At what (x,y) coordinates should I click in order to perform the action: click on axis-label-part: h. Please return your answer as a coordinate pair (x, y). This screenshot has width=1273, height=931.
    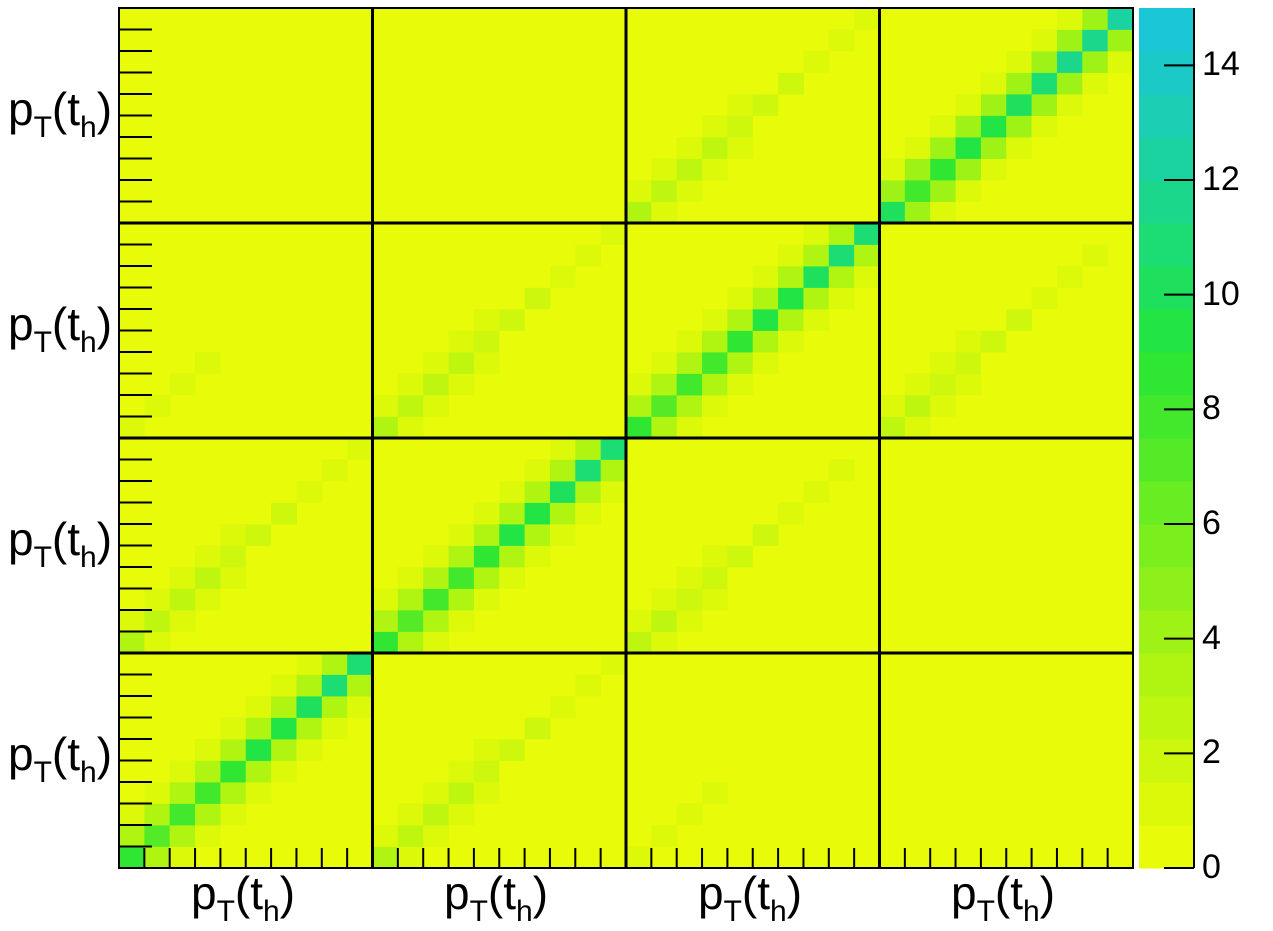
    Looking at the image, I should click on (778, 911).